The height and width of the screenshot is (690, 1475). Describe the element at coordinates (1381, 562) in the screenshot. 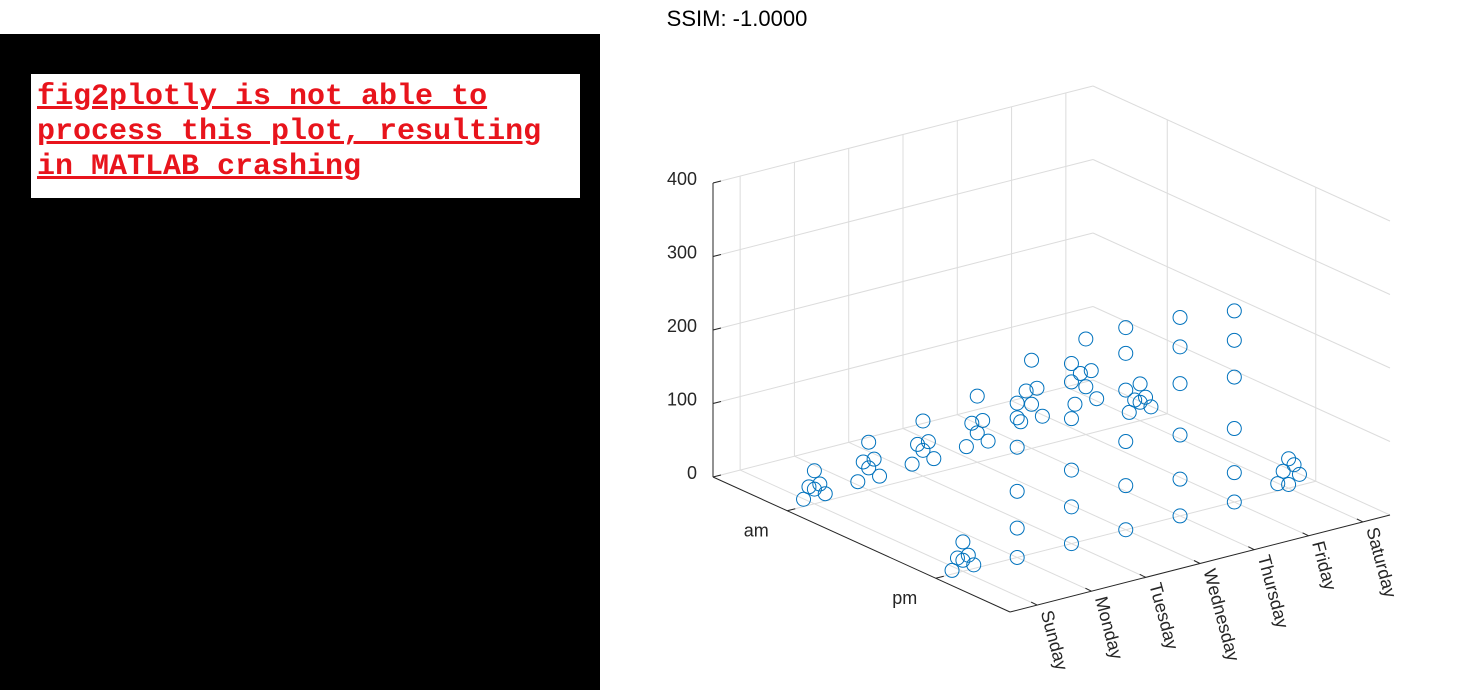

I see `x-tick-label: Saturday` at that location.